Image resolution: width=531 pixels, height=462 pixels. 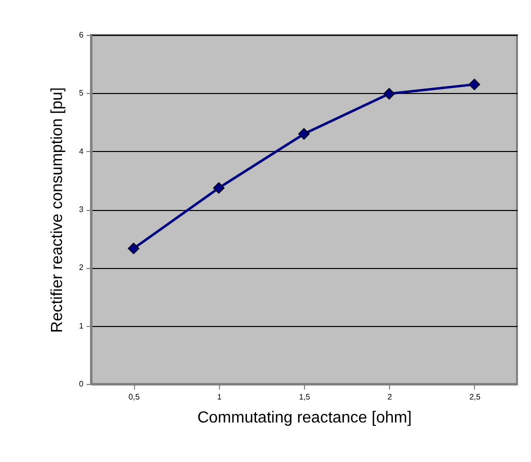 What do you see at coordinates (81, 93) in the screenshot?
I see `y-tick-label: 5` at bounding box center [81, 93].